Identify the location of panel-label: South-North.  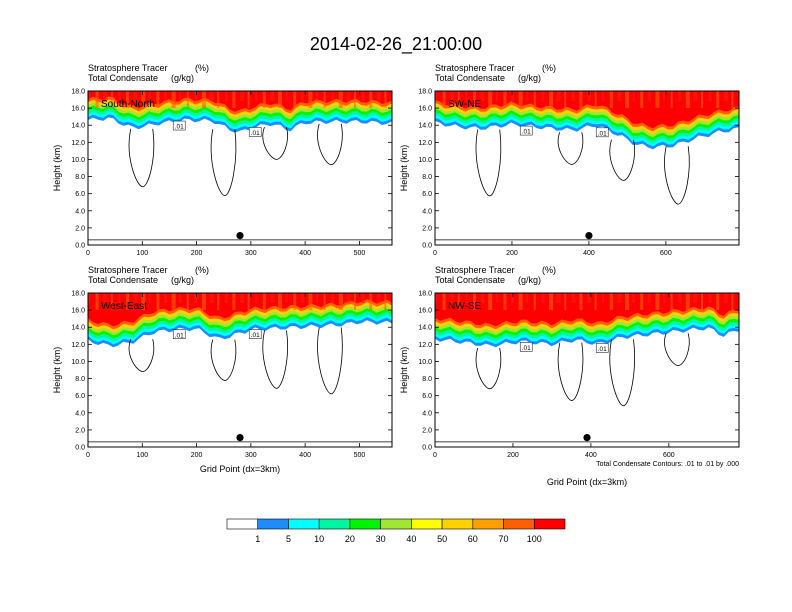
(128, 104).